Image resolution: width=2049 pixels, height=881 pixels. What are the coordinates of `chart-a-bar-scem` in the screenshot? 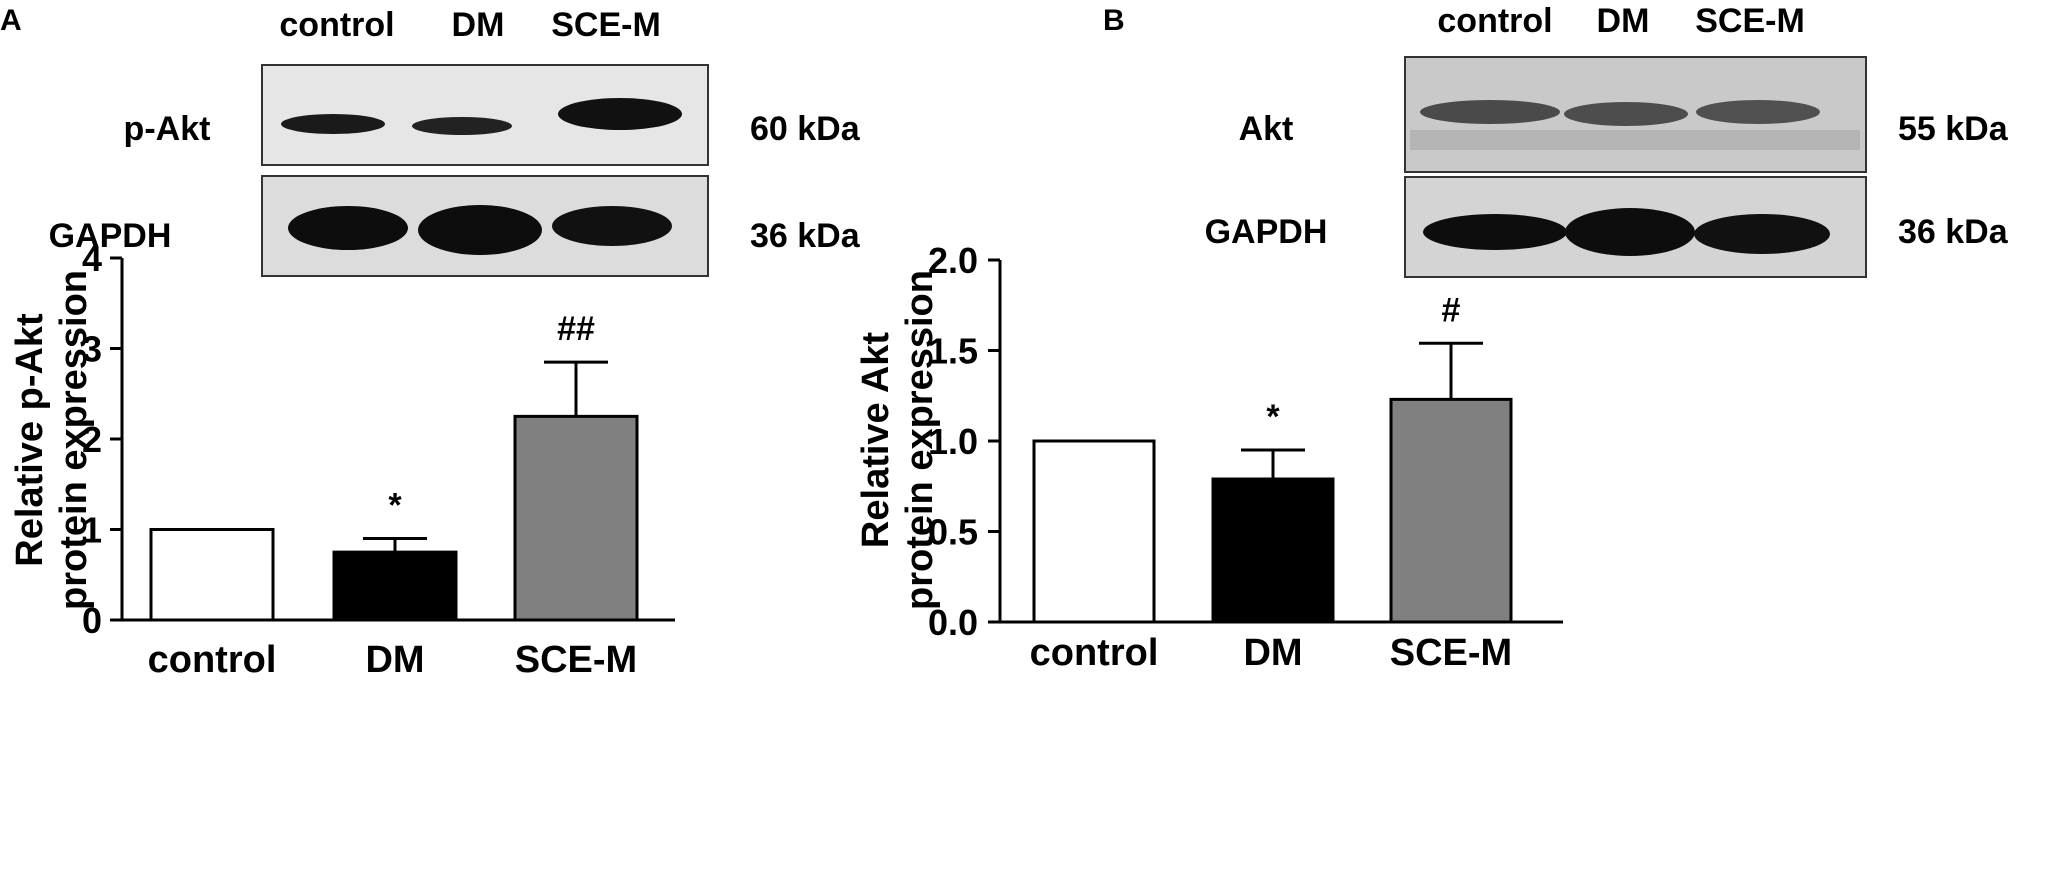 It's located at (576, 518).